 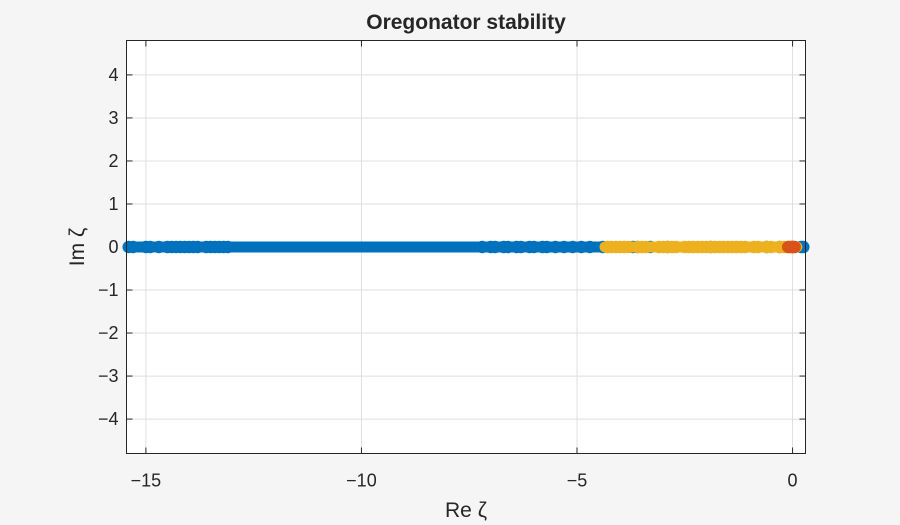 What do you see at coordinates (793, 481) in the screenshot?
I see `x-tick-label: 0` at bounding box center [793, 481].